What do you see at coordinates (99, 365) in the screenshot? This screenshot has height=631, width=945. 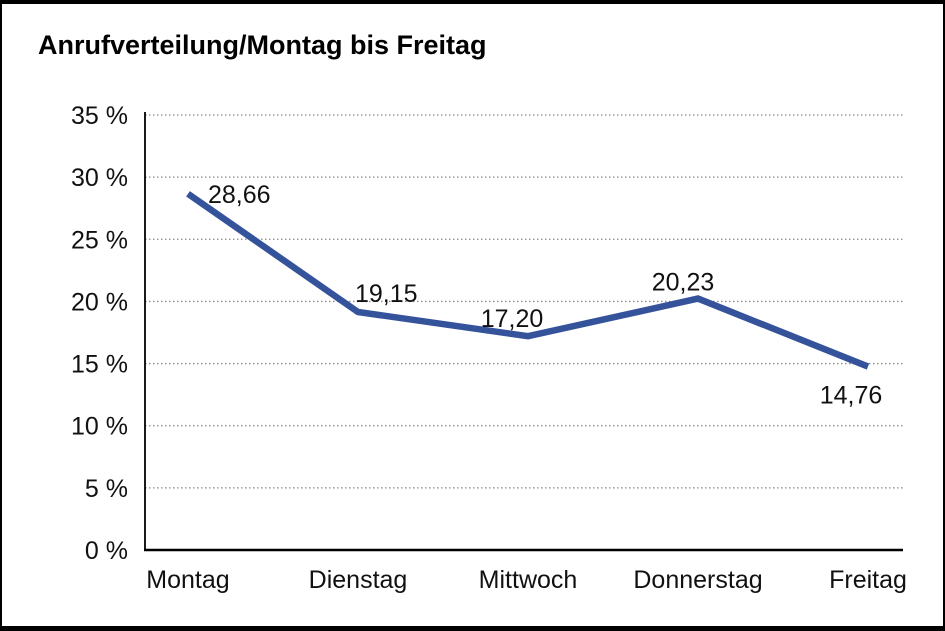 I see `y-axis-tick-label: 15 %` at bounding box center [99, 365].